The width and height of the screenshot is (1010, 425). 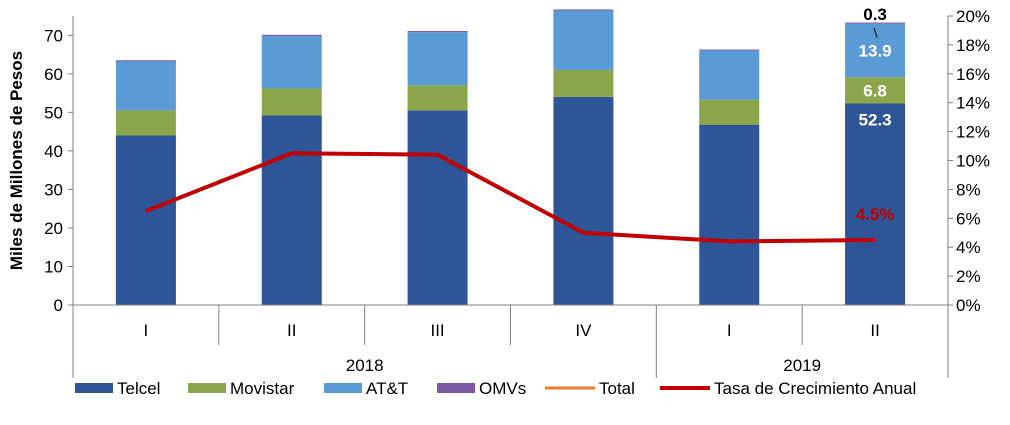 What do you see at coordinates (973, 103) in the screenshot?
I see `y2-tick-label: 14%` at bounding box center [973, 103].